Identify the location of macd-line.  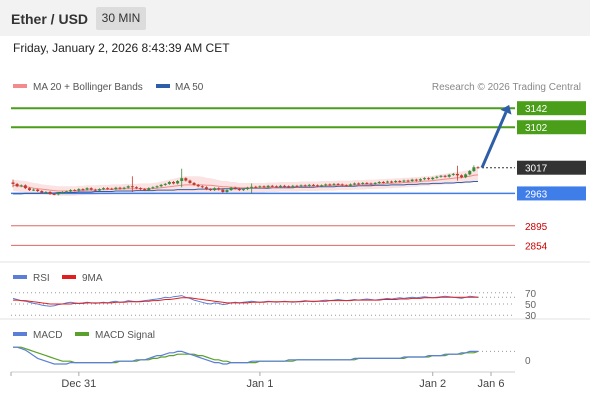
(245, 355).